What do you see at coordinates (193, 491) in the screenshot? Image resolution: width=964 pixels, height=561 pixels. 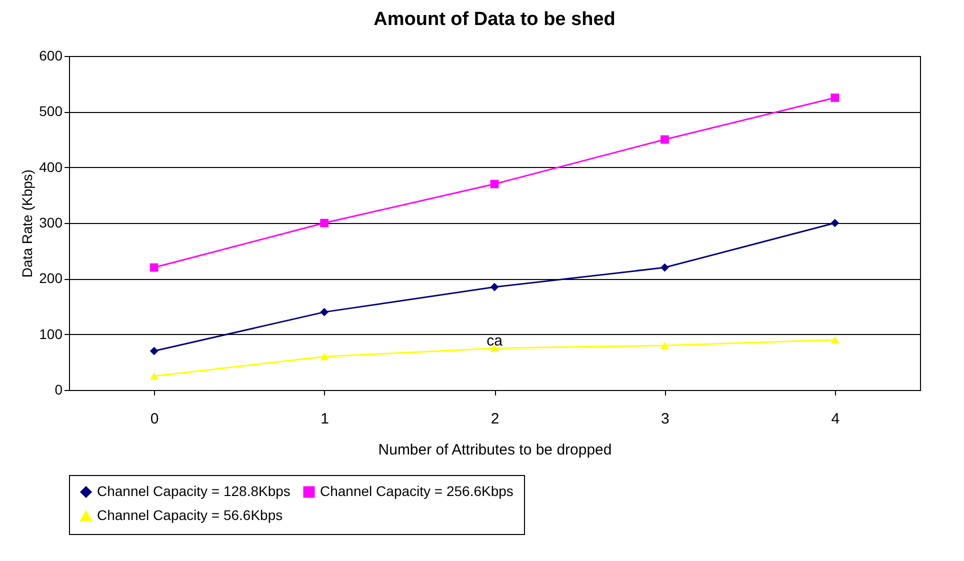 I see `legend-label: Channel Capacity = 128.8Kbps` at bounding box center [193, 491].